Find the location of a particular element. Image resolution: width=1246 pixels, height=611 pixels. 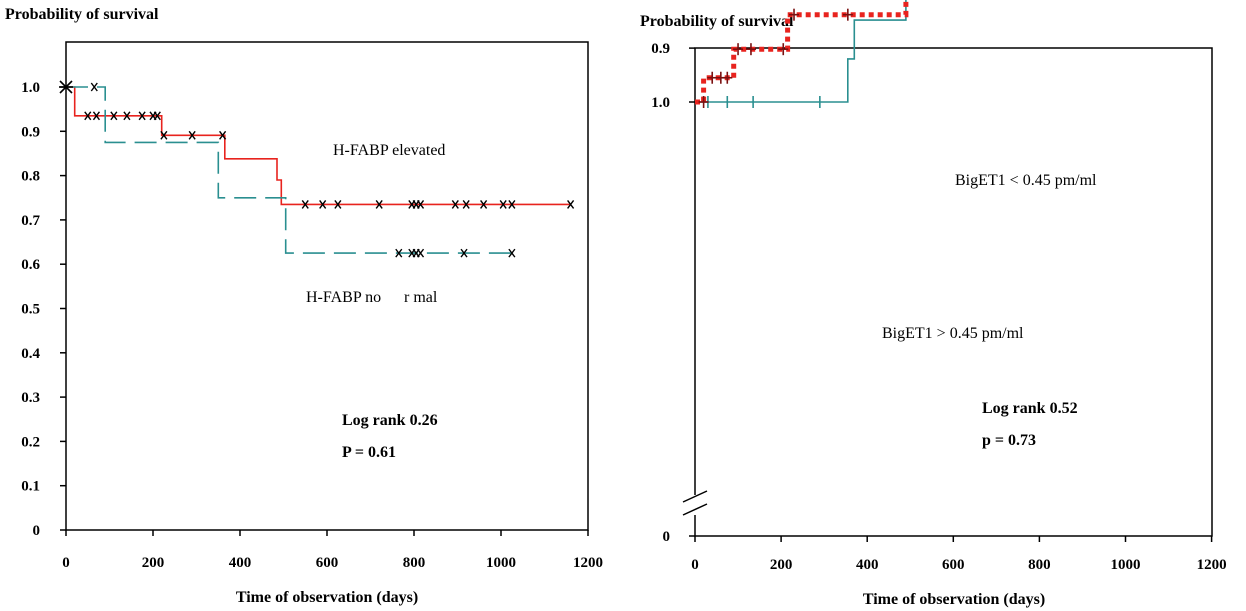

left-ytick-label: 0 is located at coordinates (37, 531).